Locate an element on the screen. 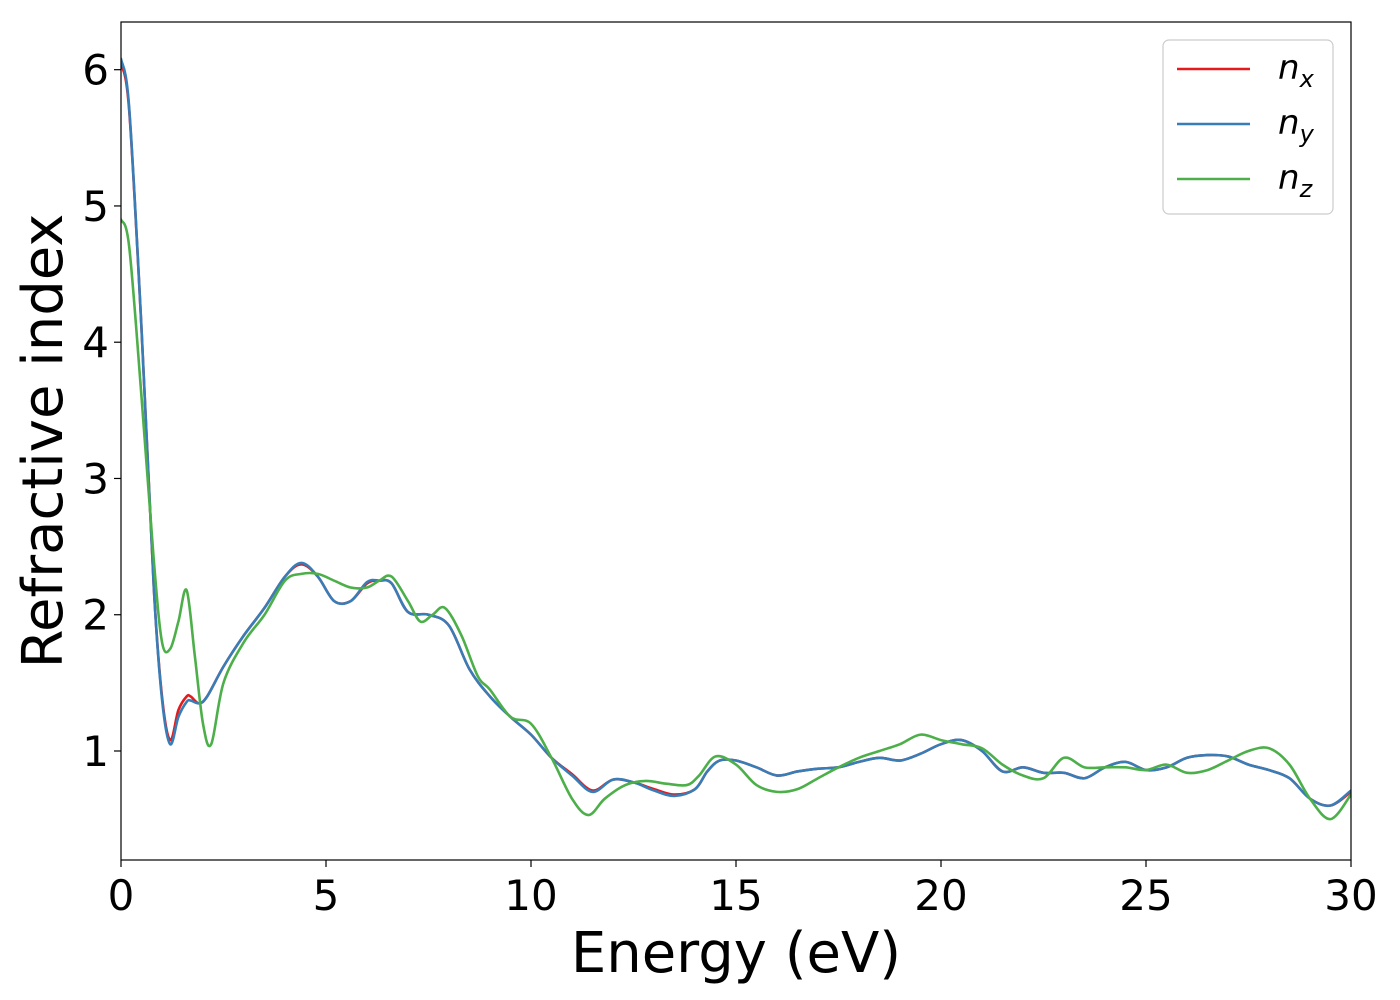 The image size is (1400, 1000). y-tick-label: 2 is located at coordinates (95, 615).